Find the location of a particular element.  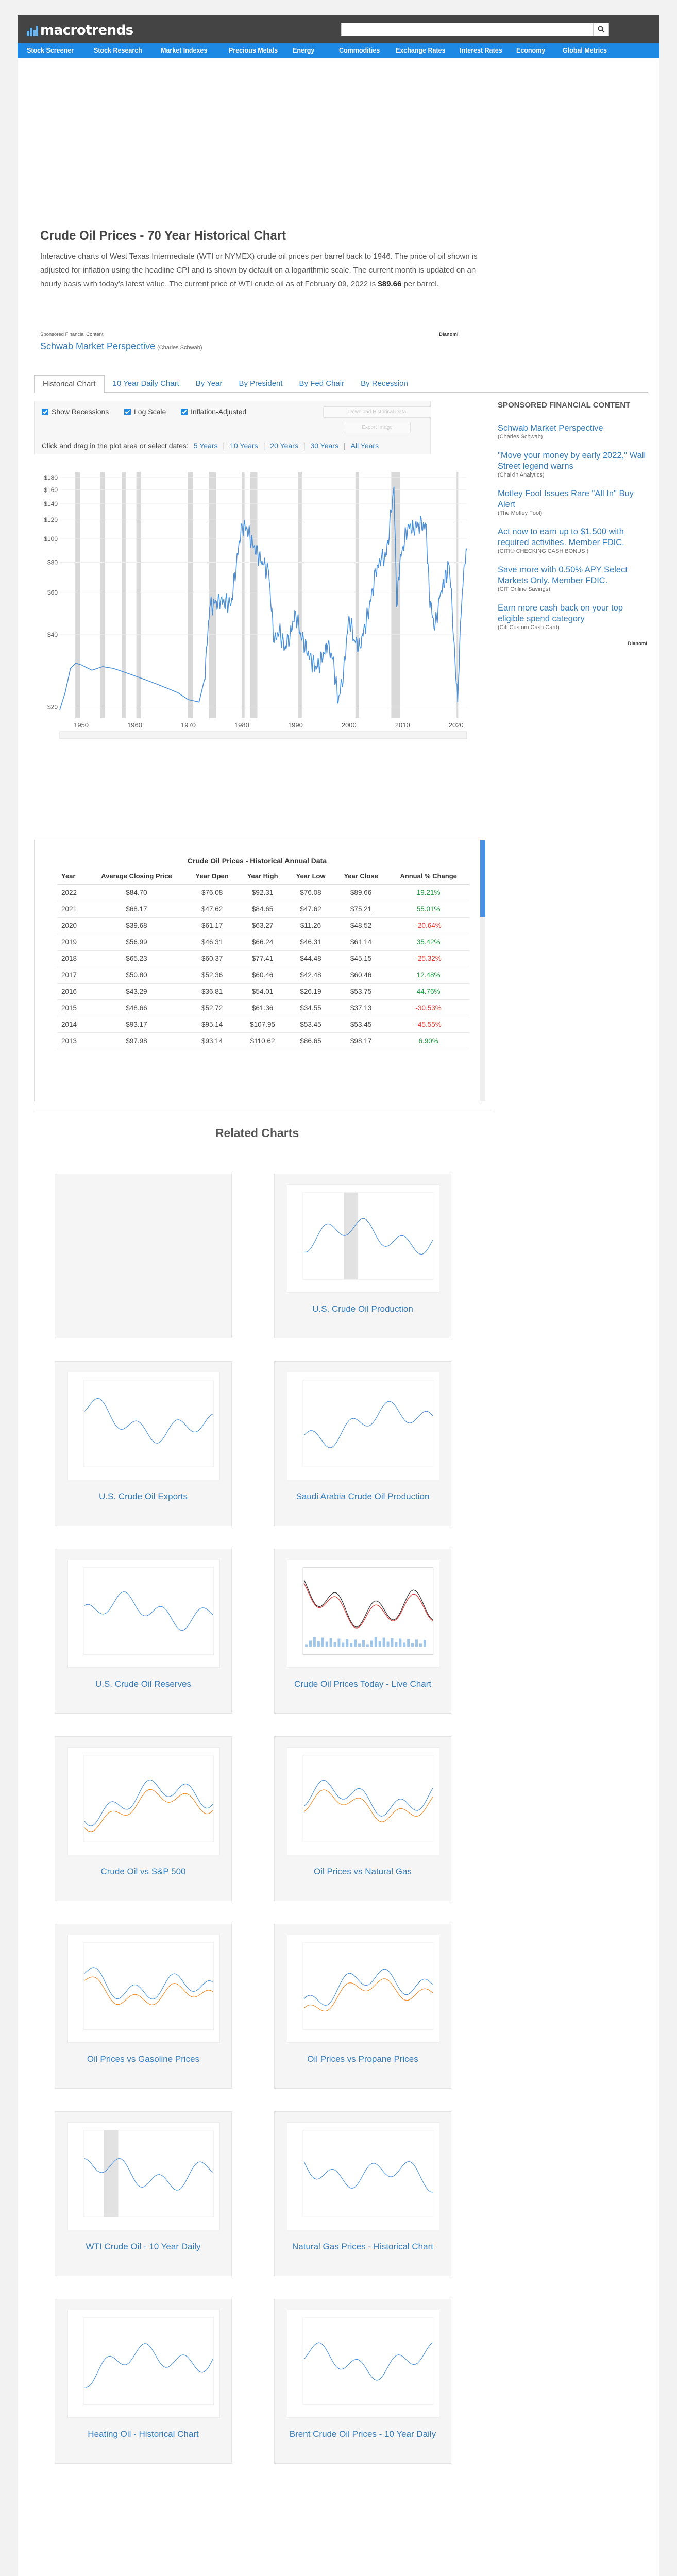

related-chart-card: Saudi Arabia Crude Oil Production is located at coordinates (362, 1443).